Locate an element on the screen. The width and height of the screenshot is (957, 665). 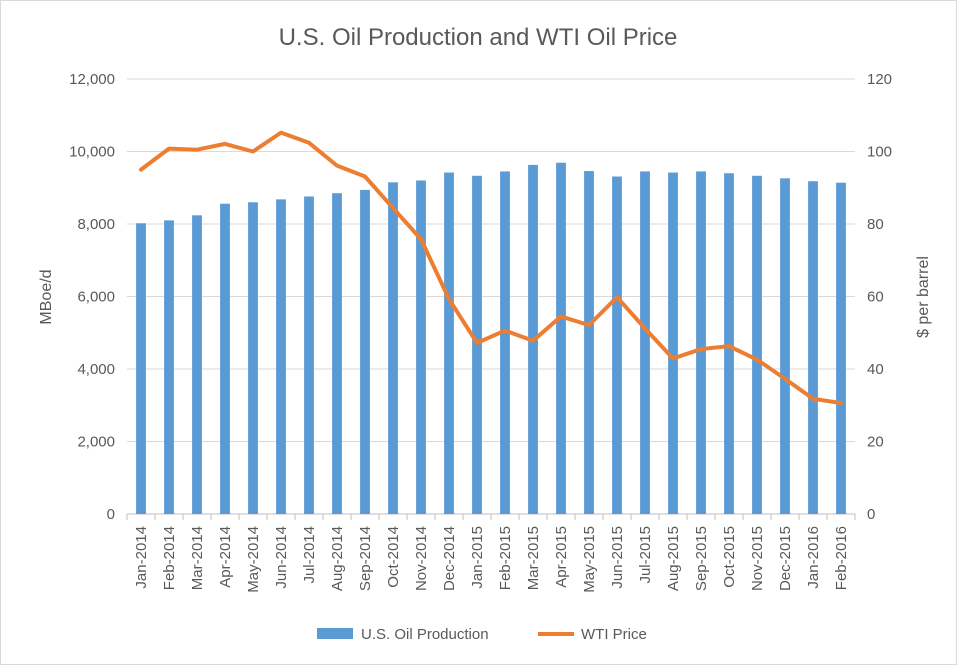
right-y-axis: 0 20 40 60 80 100 120 is located at coordinates (879, 297).